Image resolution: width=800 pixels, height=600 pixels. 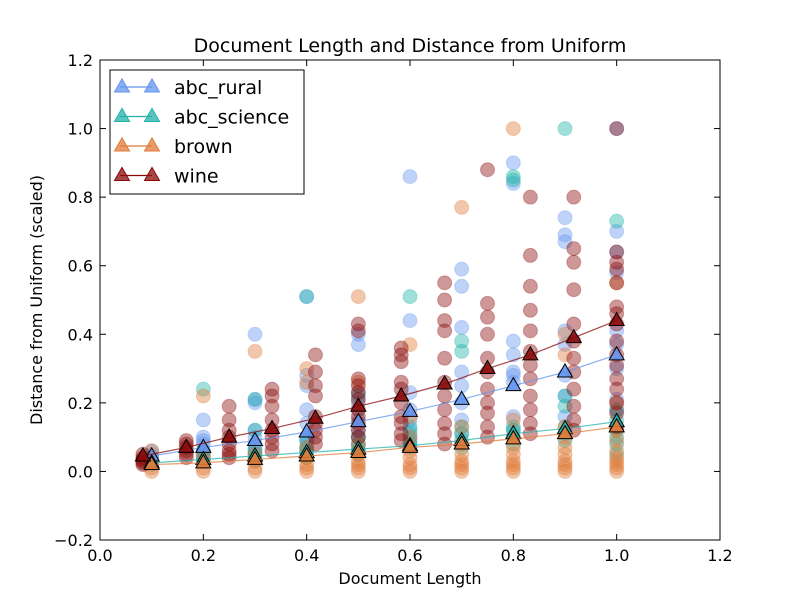 What do you see at coordinates (719, 555) in the screenshot?
I see `x-tick-label: 1.2` at bounding box center [719, 555].